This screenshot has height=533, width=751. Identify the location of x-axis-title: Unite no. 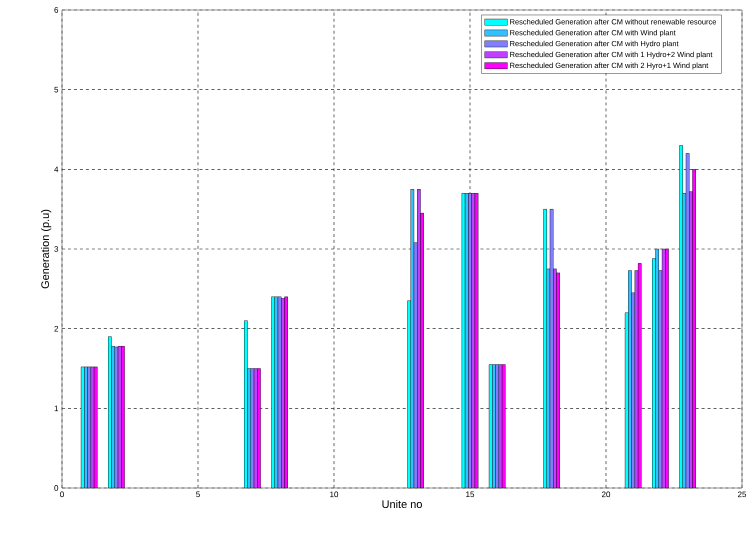
(402, 504).